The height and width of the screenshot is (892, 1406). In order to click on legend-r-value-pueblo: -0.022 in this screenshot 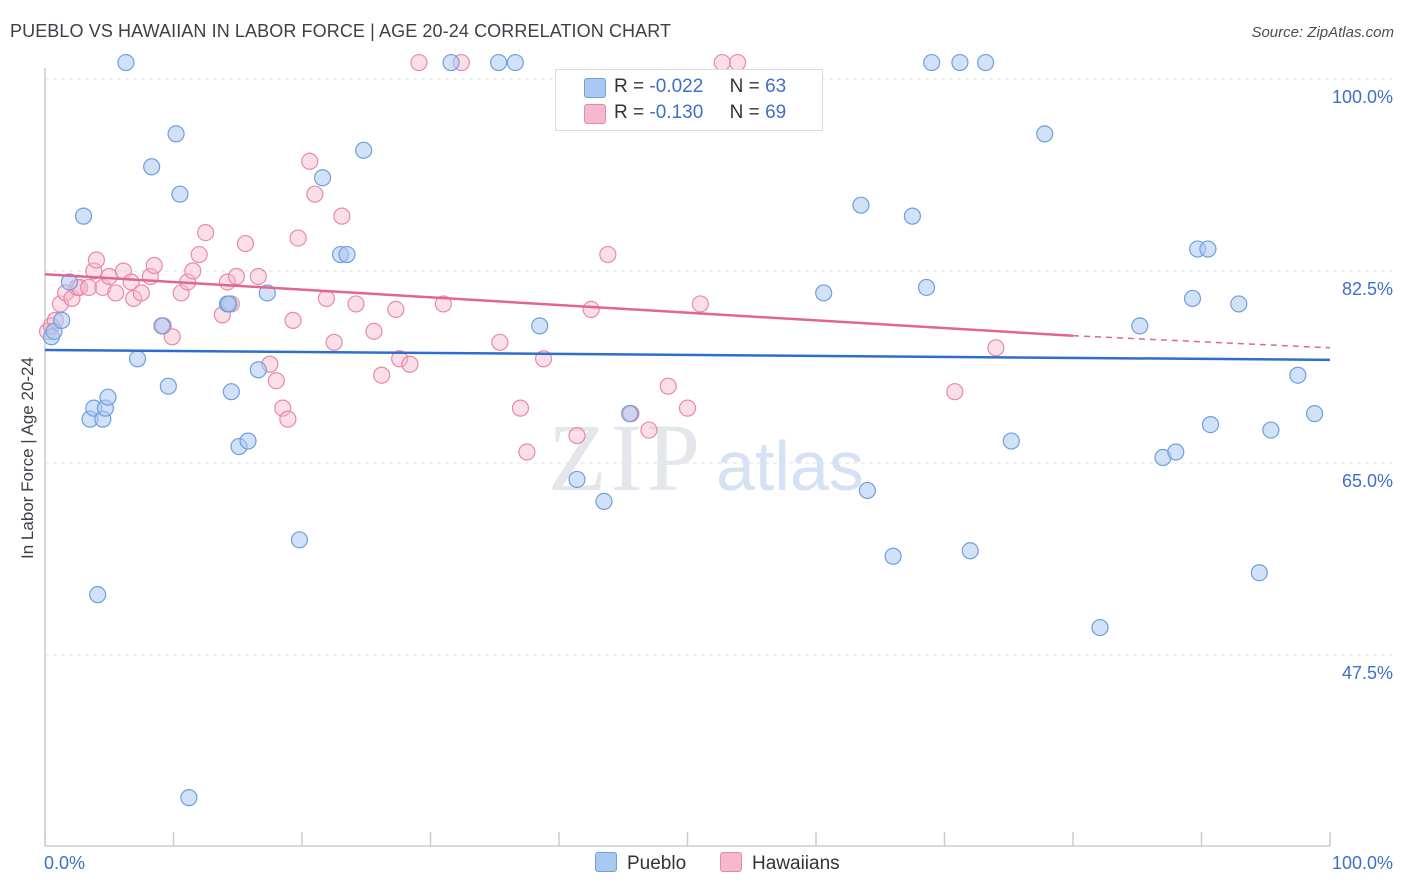, I will do `click(676, 86)`.